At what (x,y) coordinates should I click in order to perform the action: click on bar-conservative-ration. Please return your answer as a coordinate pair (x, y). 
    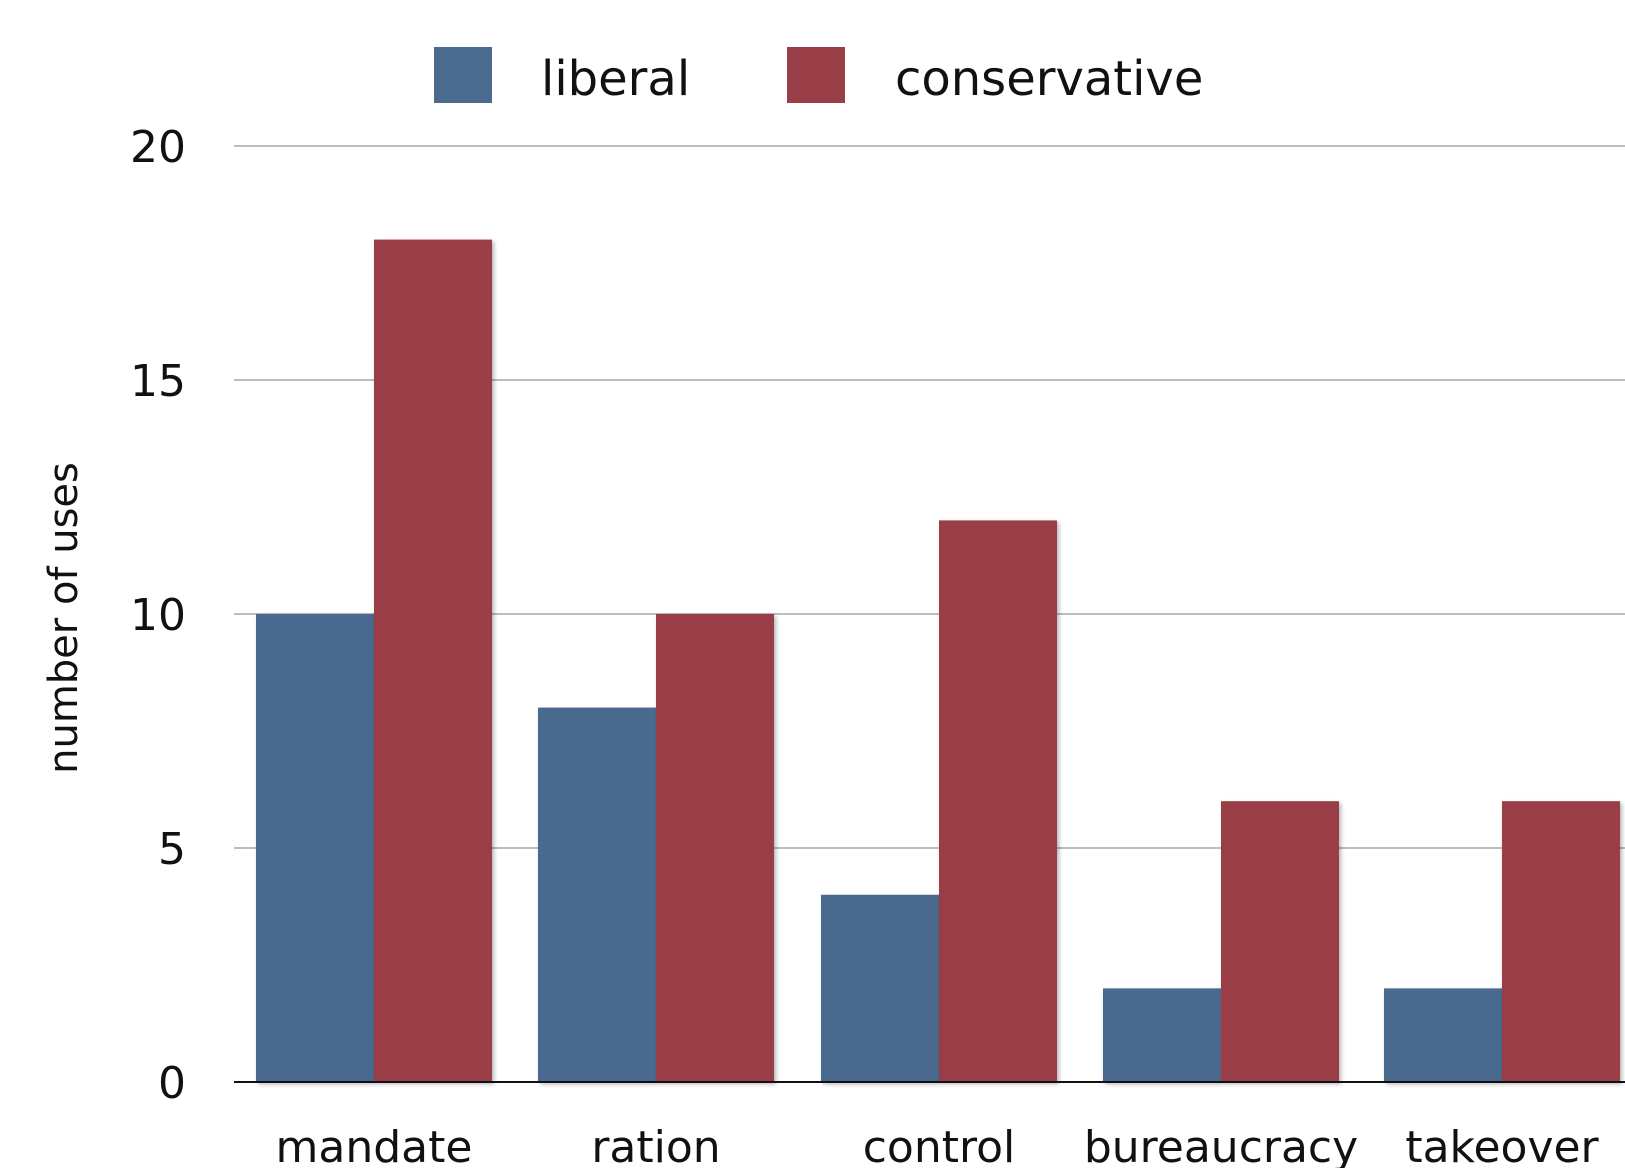
    Looking at the image, I should click on (715, 848).